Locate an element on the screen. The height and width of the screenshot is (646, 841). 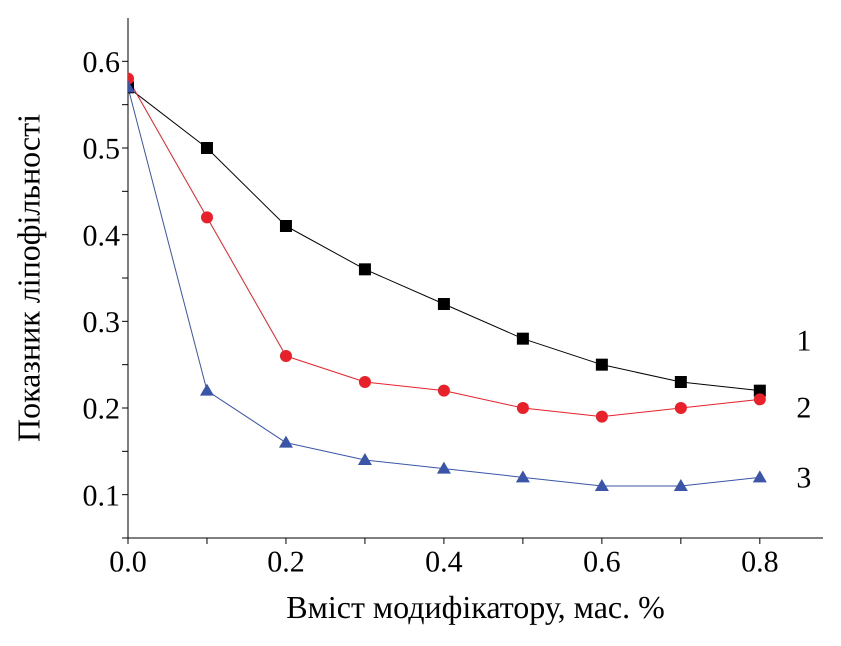
y-tick-label: 0.1 is located at coordinates (101, 495).